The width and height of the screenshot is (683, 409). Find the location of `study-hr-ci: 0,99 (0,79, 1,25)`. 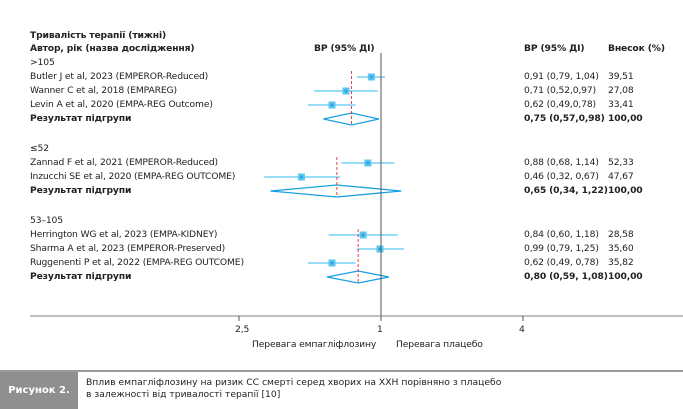

study-hr-ci: 0,99 (0,79, 1,25) is located at coordinates (561, 248).